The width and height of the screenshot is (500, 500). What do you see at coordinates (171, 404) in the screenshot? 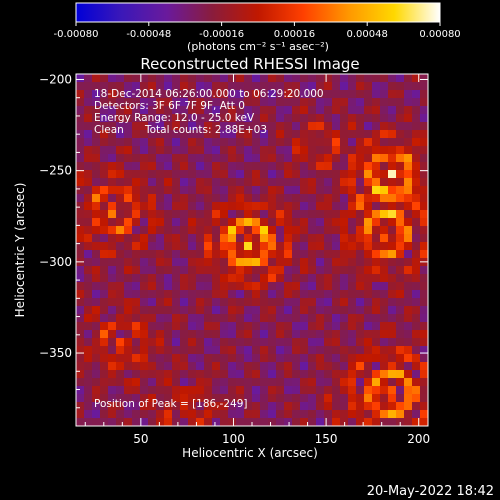
I see `annotation-peak-position: Position of Peak = [186,-249]` at bounding box center [171, 404].